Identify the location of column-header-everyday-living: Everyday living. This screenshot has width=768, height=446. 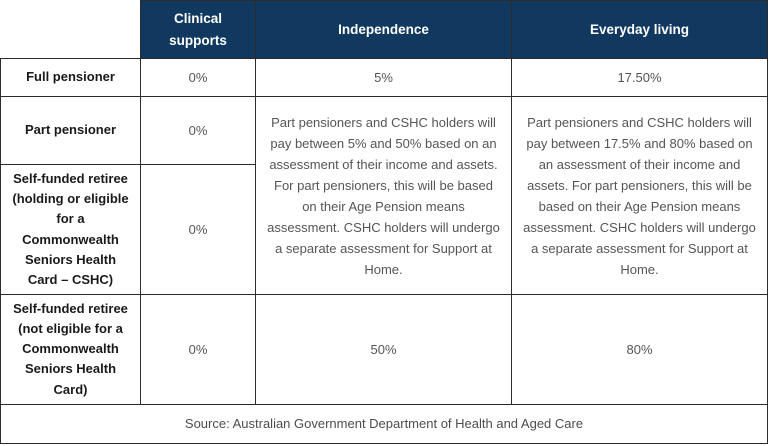
(639, 29).